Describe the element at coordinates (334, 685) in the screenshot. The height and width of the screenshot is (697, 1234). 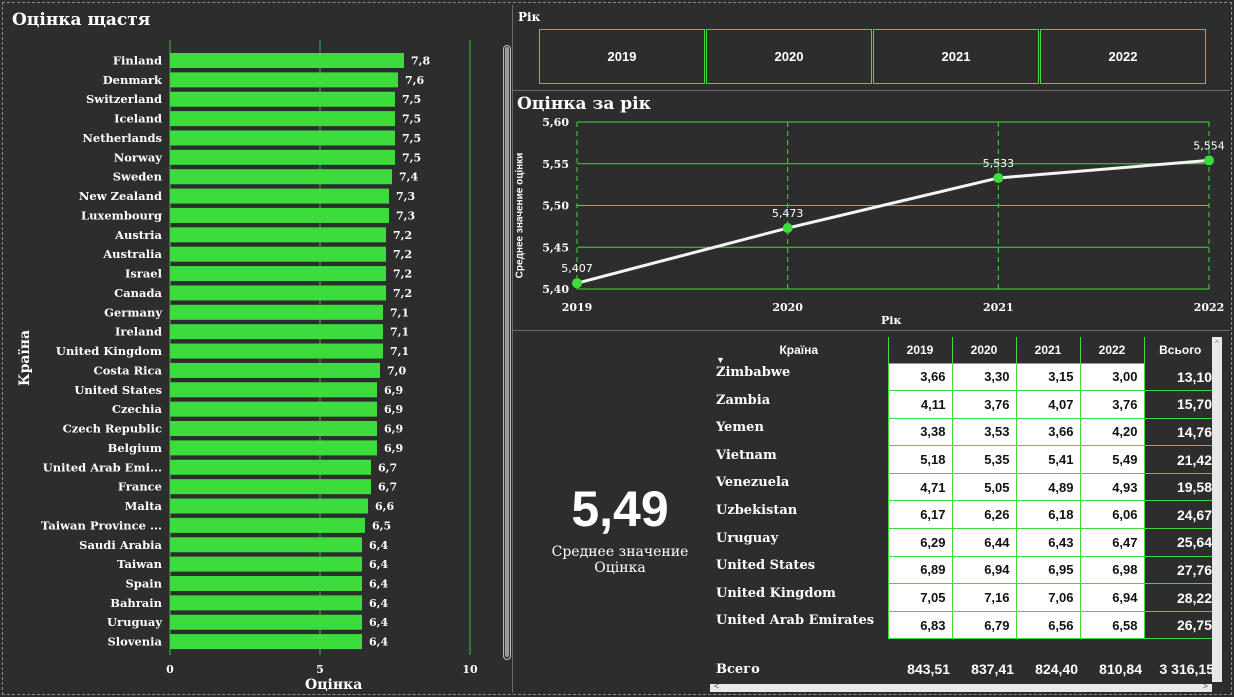
I see `bar-chart-x-axis-label: Оцінка` at that location.